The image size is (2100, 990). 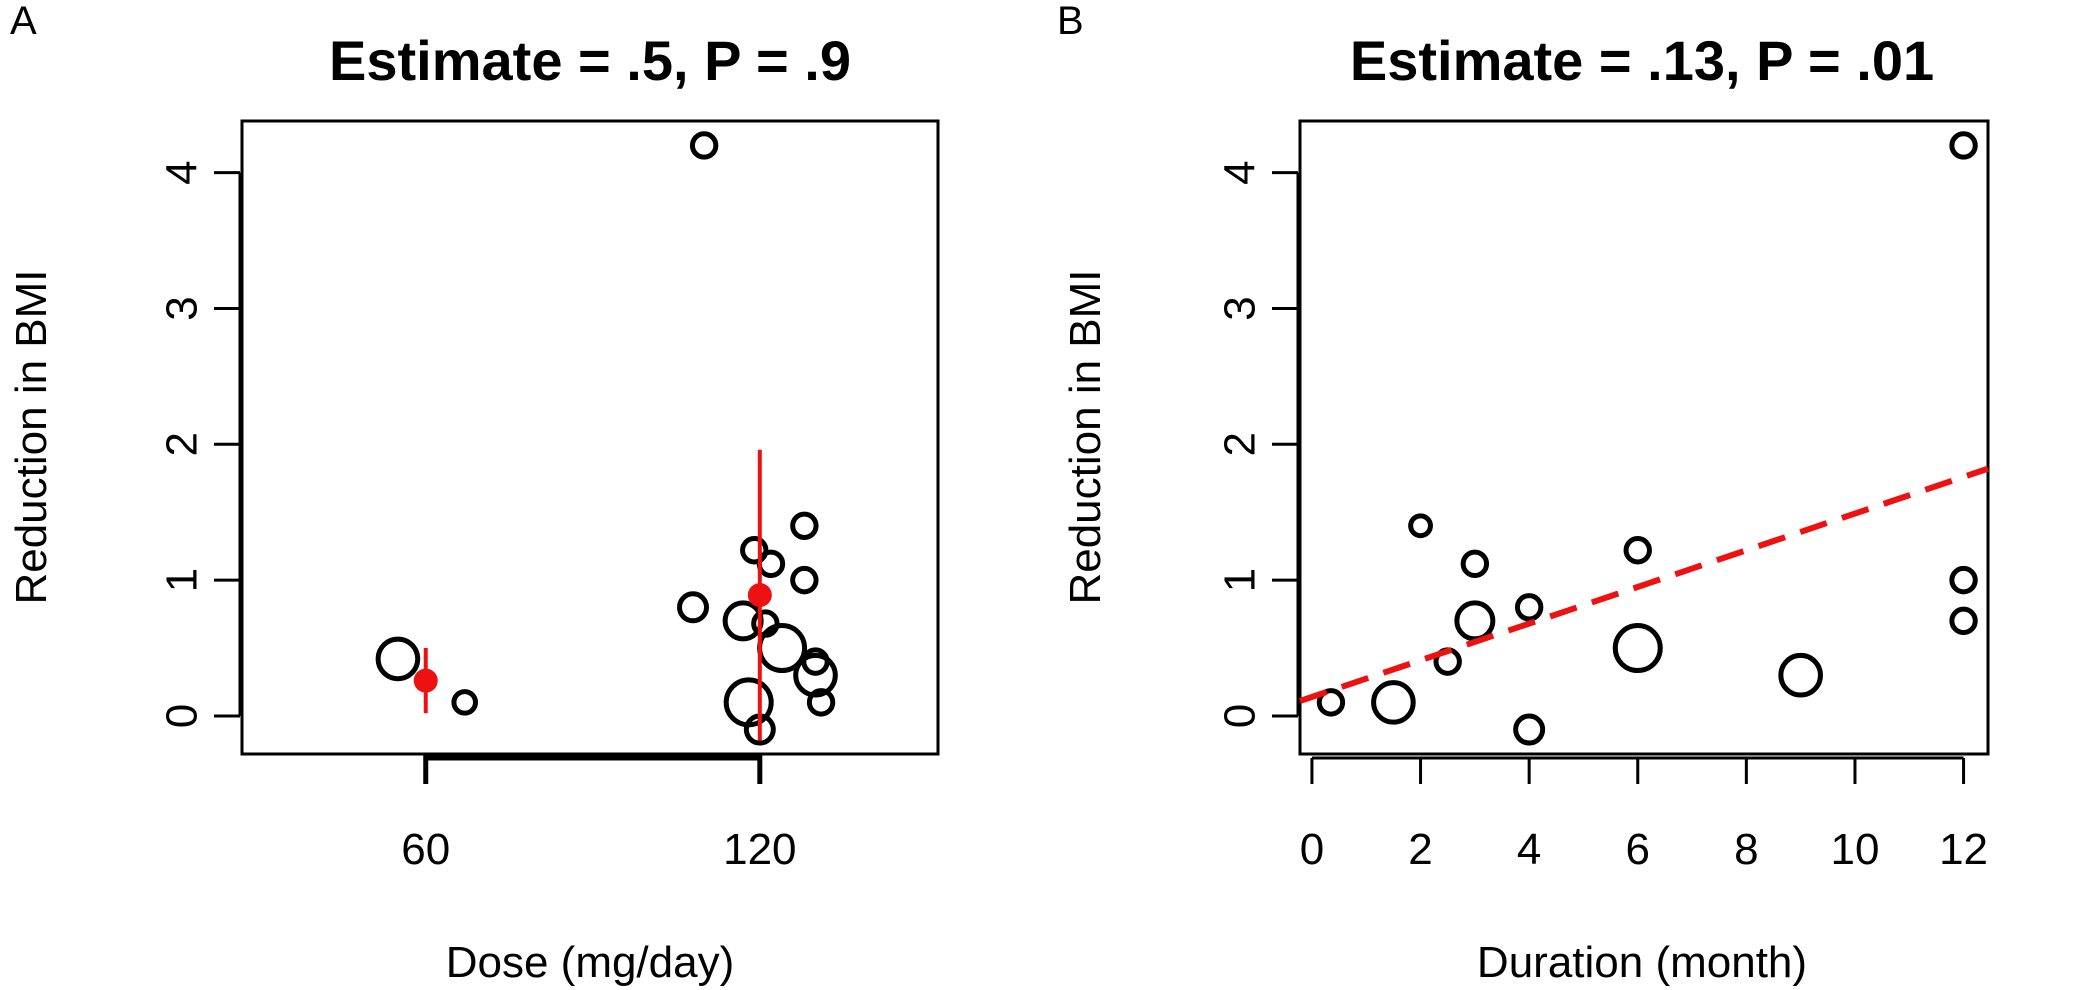 I want to click on x-axis-label-b: Duration (month), so click(x=1642, y=962).